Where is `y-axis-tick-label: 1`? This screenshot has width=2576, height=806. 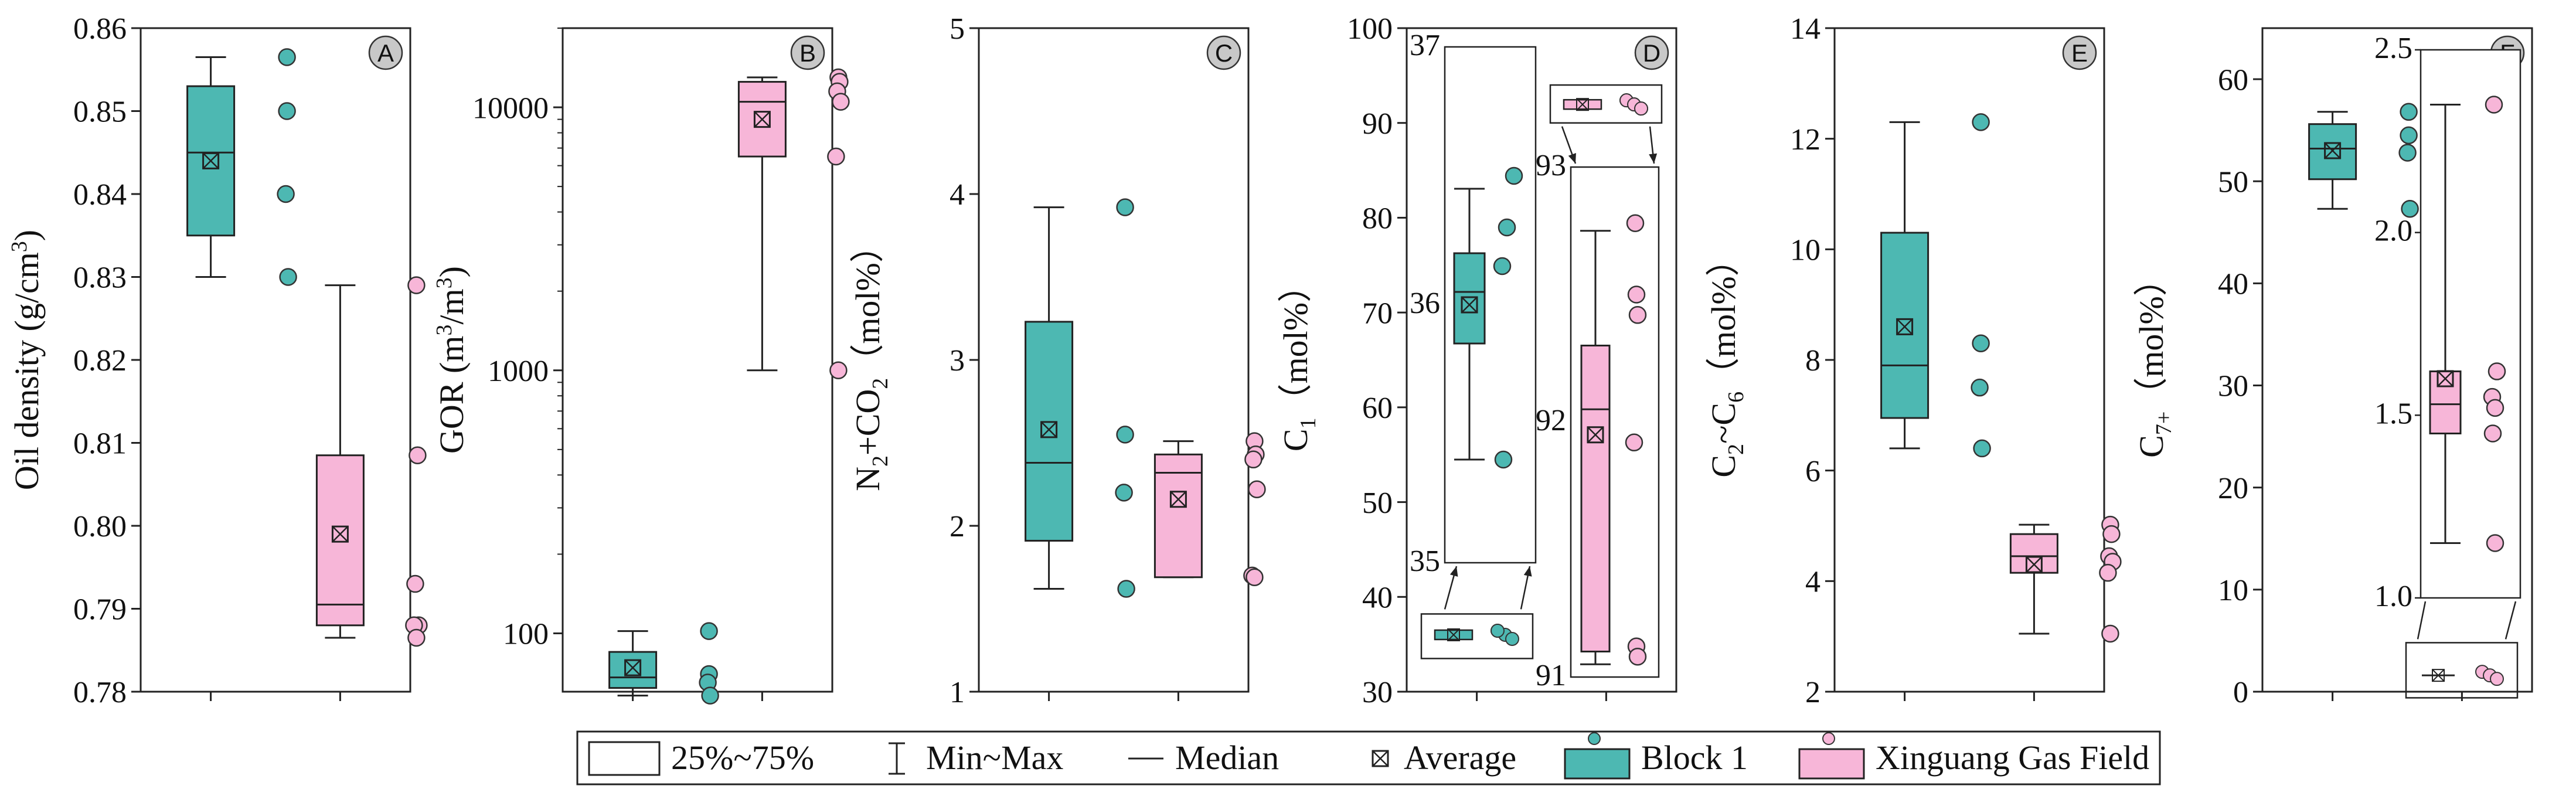 y-axis-tick-label: 1 is located at coordinates (957, 692).